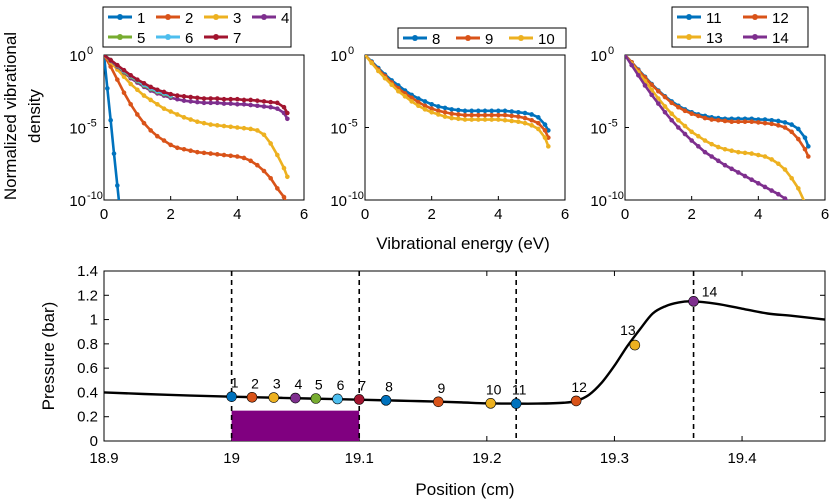 Image resolution: width=829 pixels, height=501 pixels. I want to click on y-tick-label: 1, so click(94, 320).